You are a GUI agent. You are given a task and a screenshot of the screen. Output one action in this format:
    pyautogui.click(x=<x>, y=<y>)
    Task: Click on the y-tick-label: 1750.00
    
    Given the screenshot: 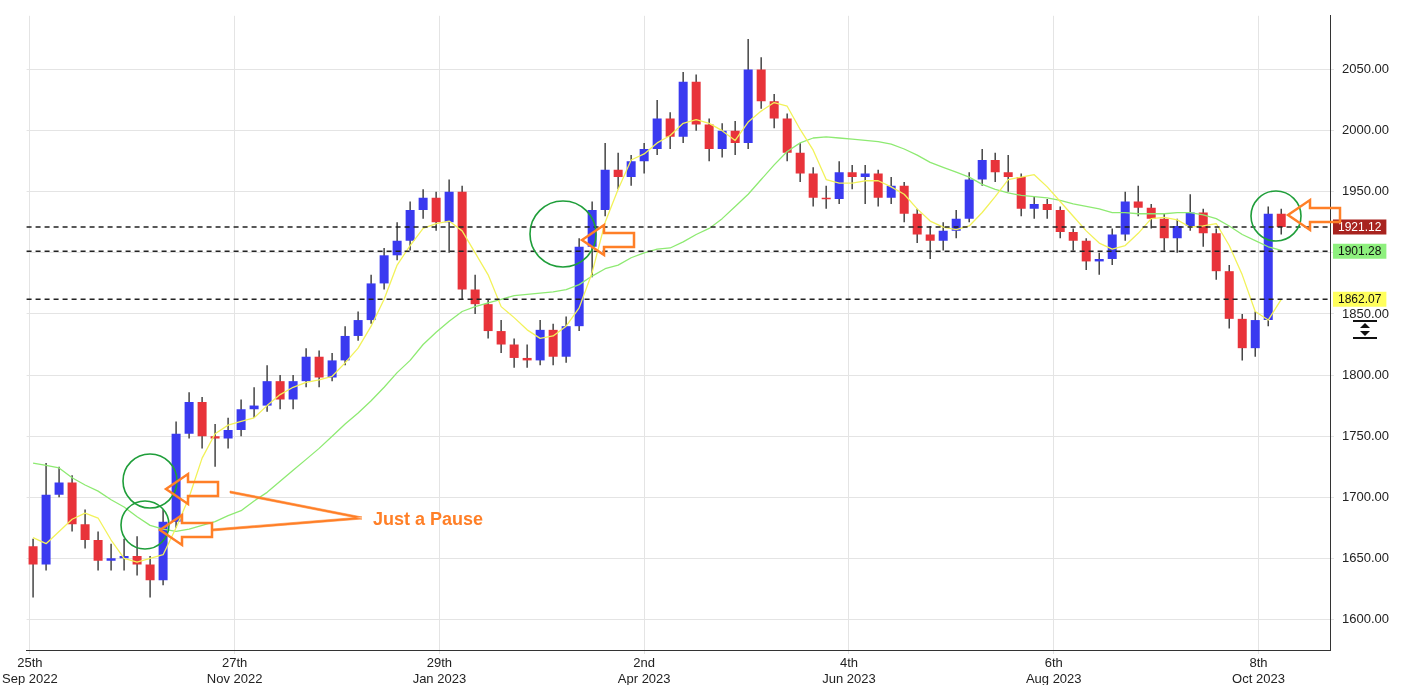 What is the action you would take?
    pyautogui.click(x=1365, y=435)
    